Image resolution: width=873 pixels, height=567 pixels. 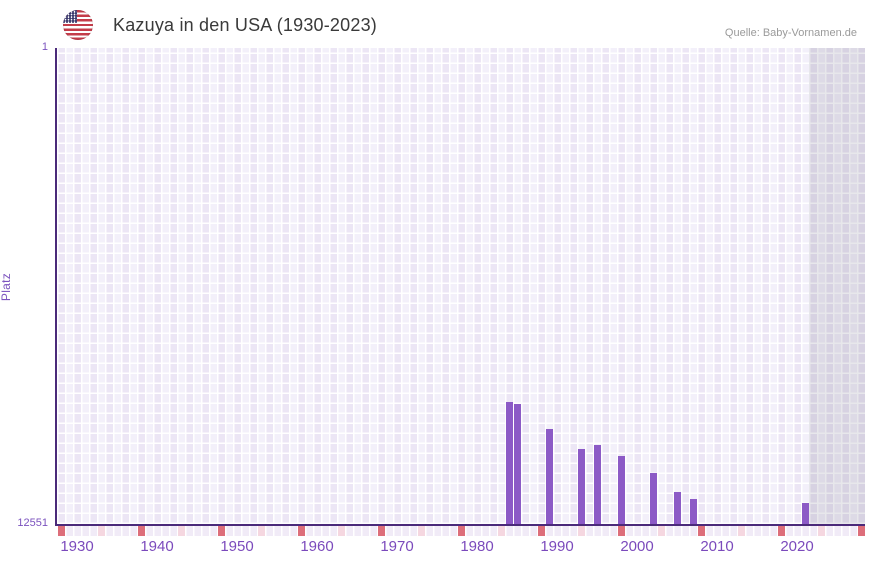 I want to click on bottom-marker-row, so click(x=461, y=531).